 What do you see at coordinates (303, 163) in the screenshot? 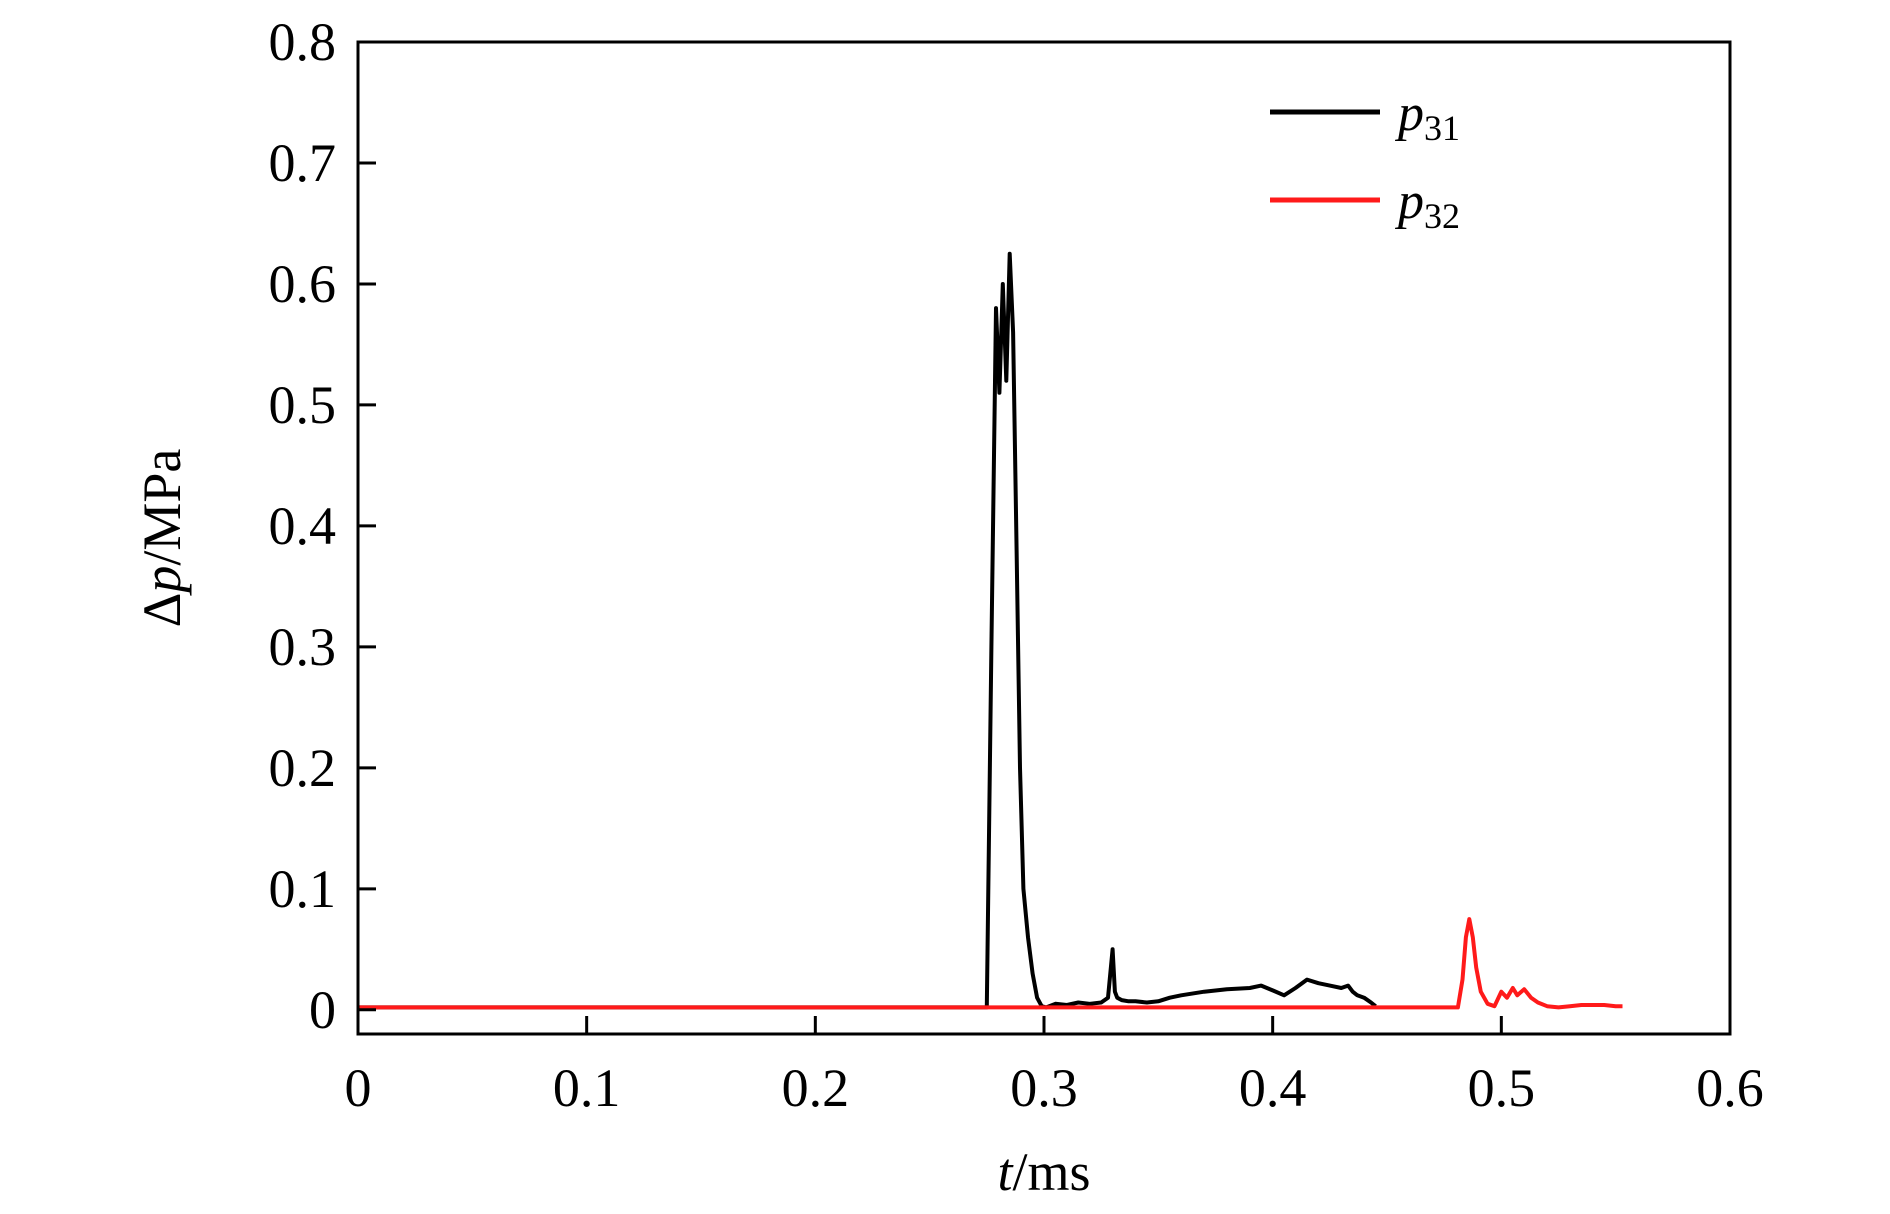
I see `y-tick-label: 0.7` at bounding box center [303, 163].